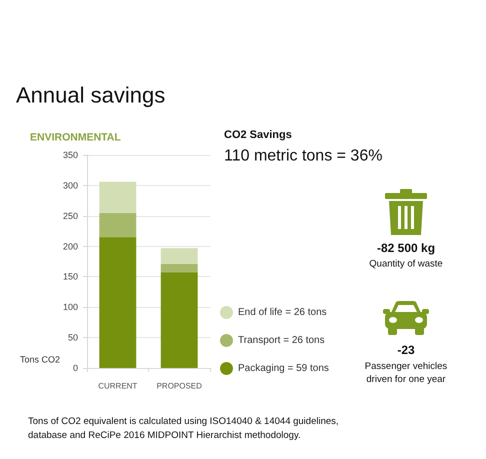 The image size is (486, 459). I want to click on text: 110 metric tons = 36%, so click(303, 156).